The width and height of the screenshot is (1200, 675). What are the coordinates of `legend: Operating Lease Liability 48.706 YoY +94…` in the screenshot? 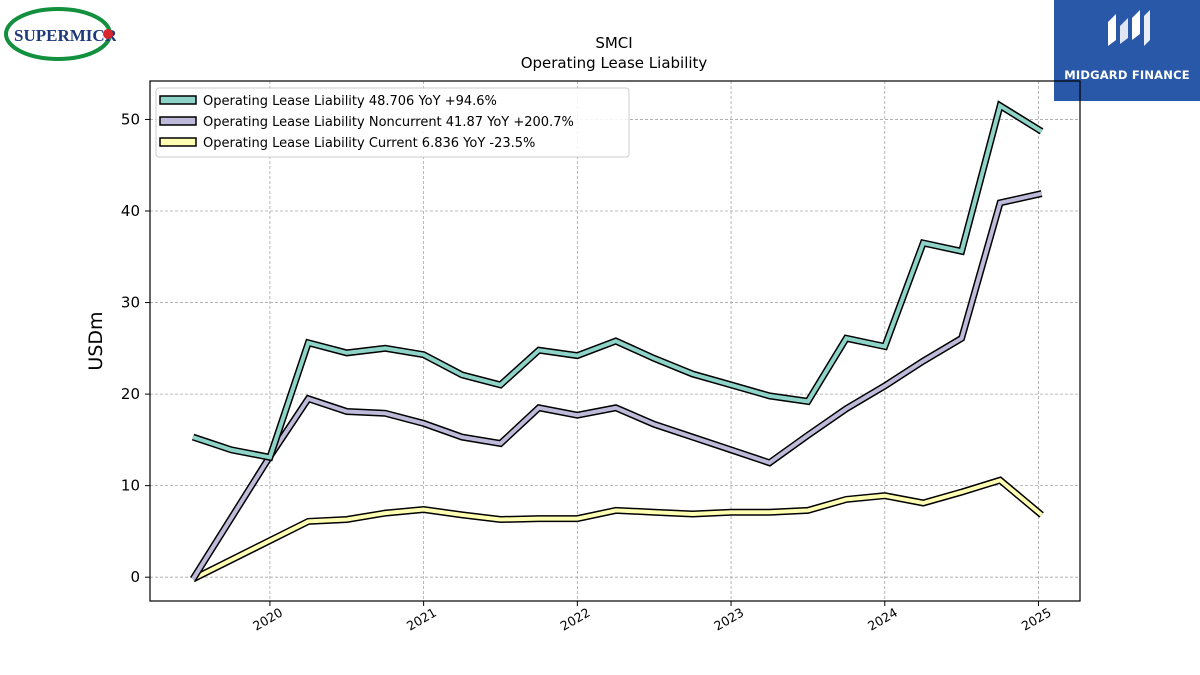 It's located at (392, 122).